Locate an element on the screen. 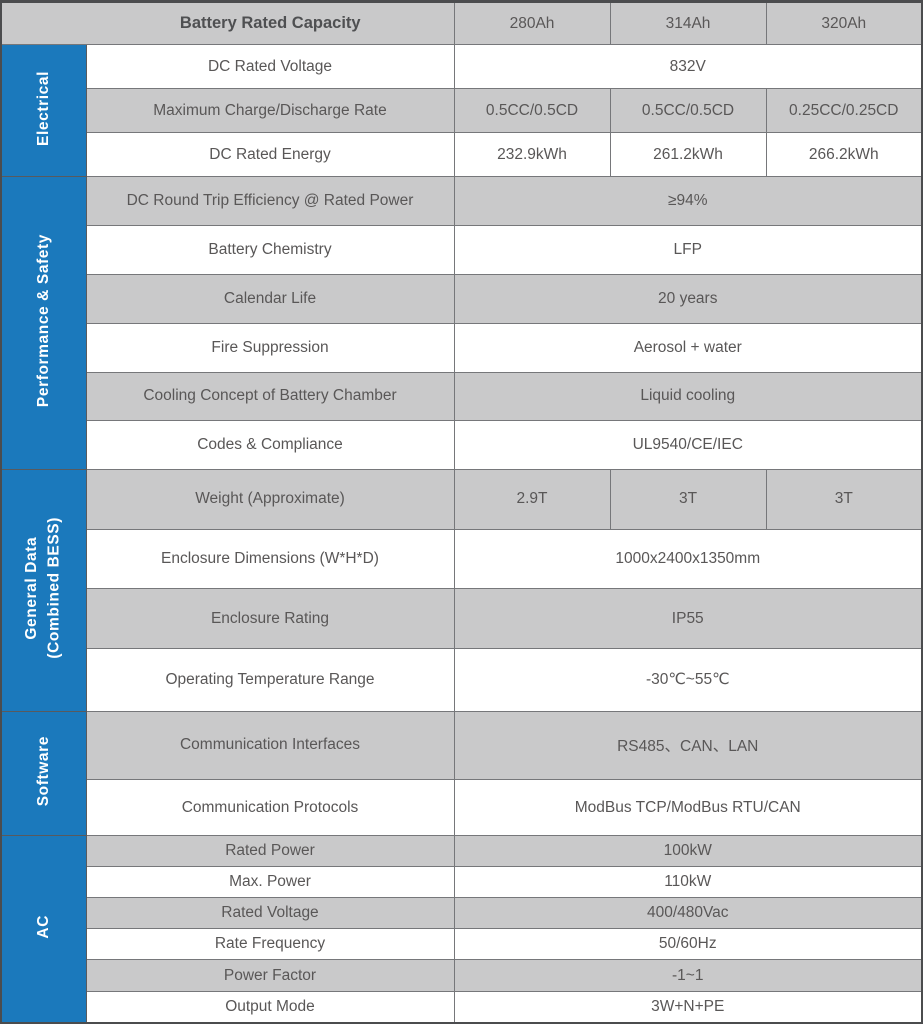 The image size is (923, 1024). header-title: Battery Rated Capacity is located at coordinates (227, 23).